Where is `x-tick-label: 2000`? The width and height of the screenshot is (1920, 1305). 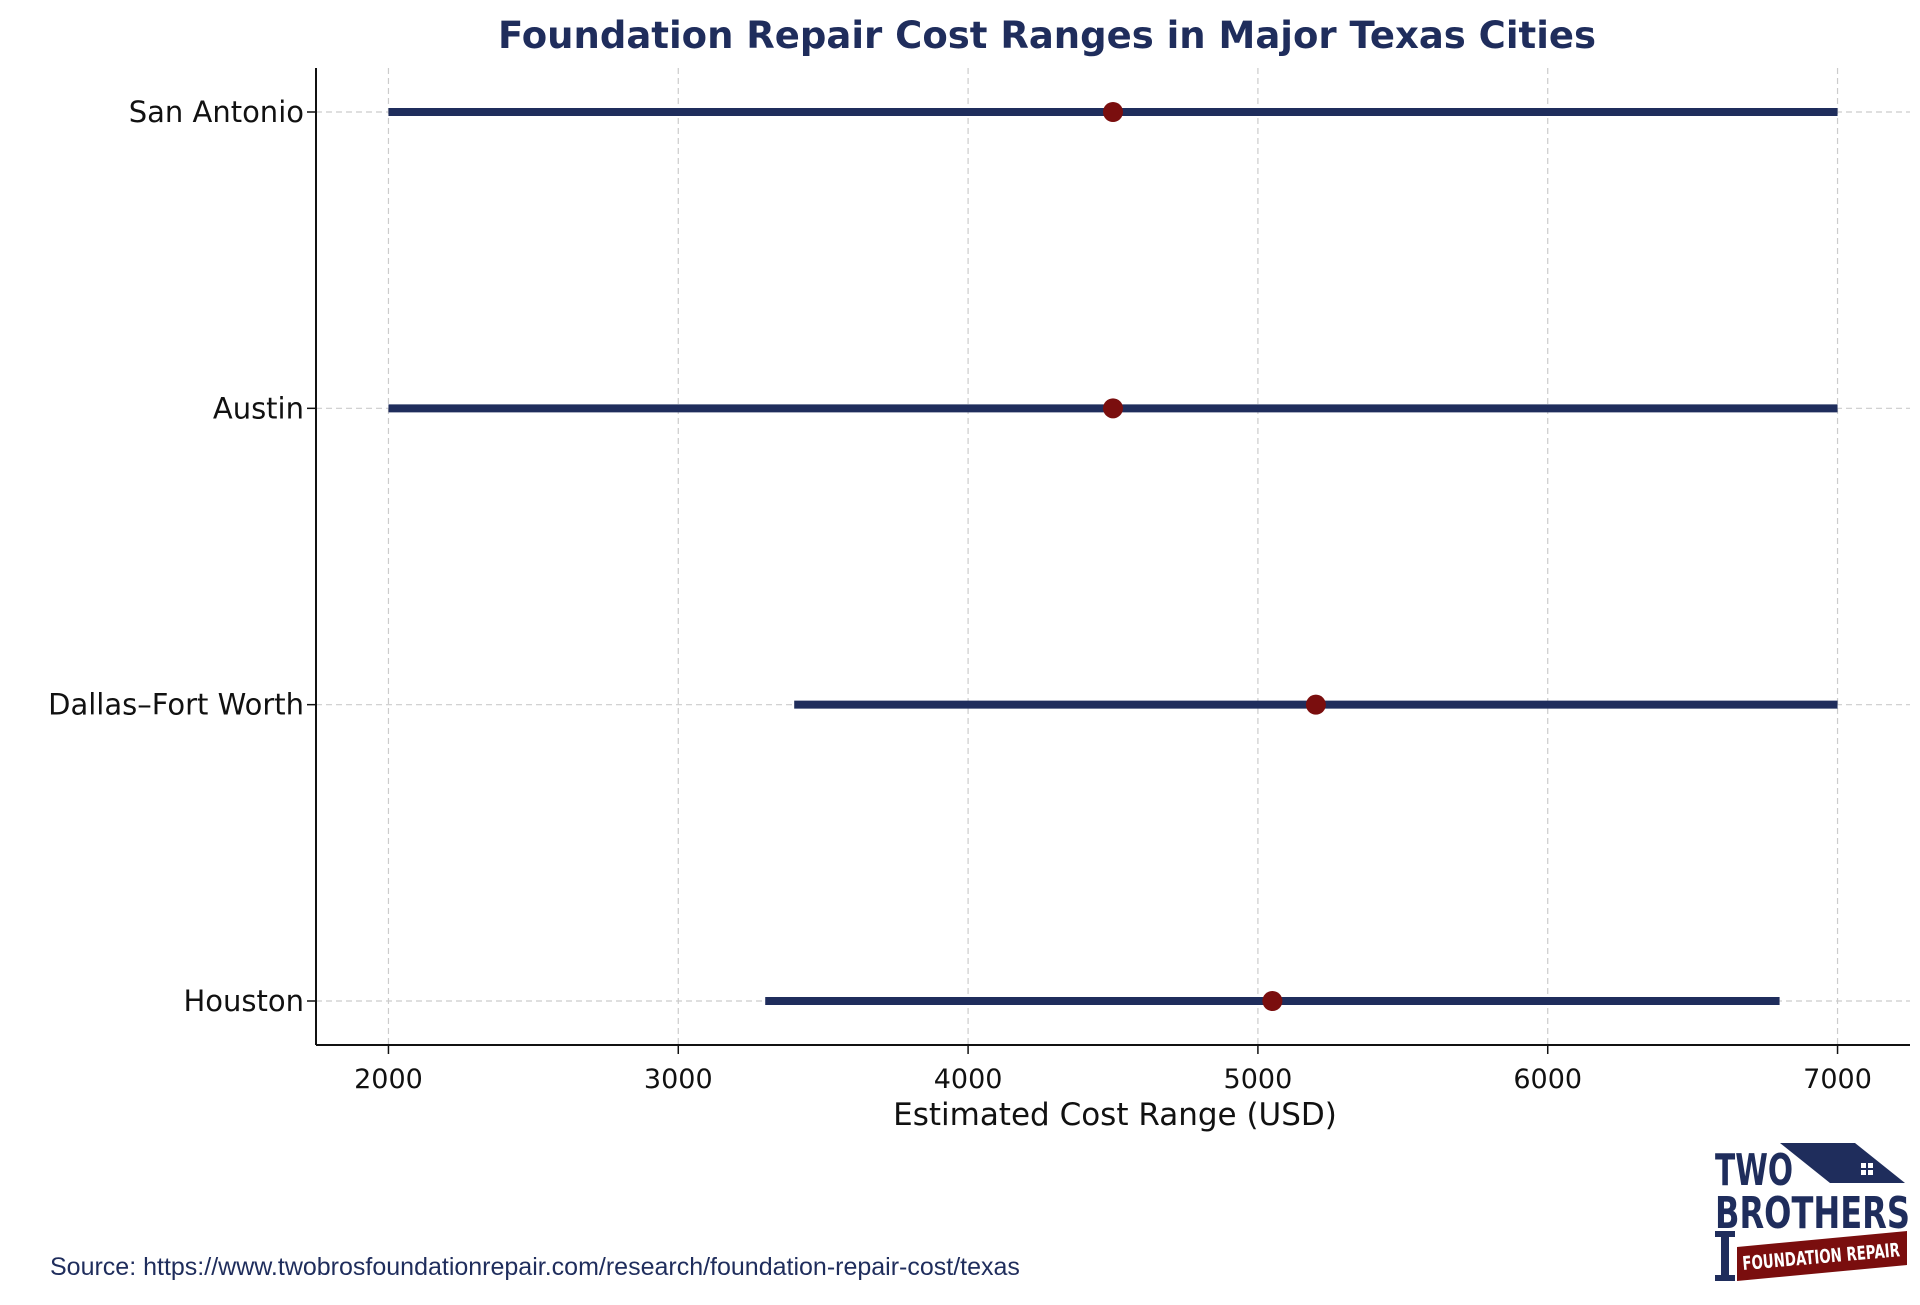 x-tick-label: 2000 is located at coordinates (388, 1079).